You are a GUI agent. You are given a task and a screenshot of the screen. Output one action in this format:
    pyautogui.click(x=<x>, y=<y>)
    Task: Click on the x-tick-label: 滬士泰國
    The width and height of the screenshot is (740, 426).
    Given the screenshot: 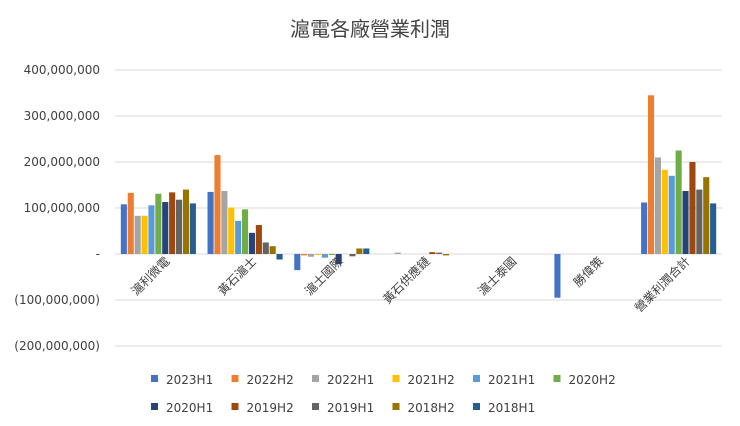 What is the action you would take?
    pyautogui.click(x=497, y=276)
    